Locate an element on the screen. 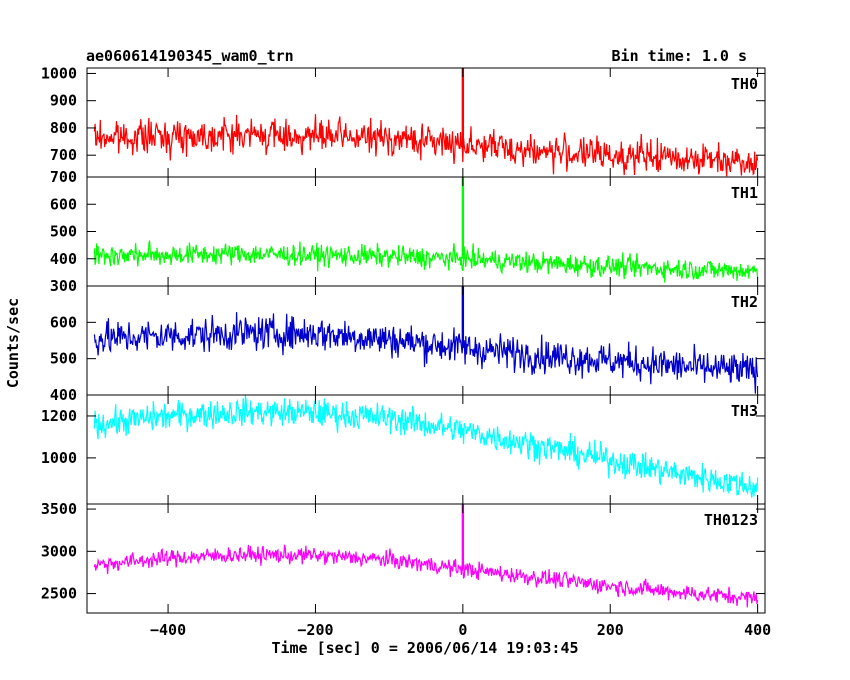  x-tick-label: 0 is located at coordinates (462, 630).